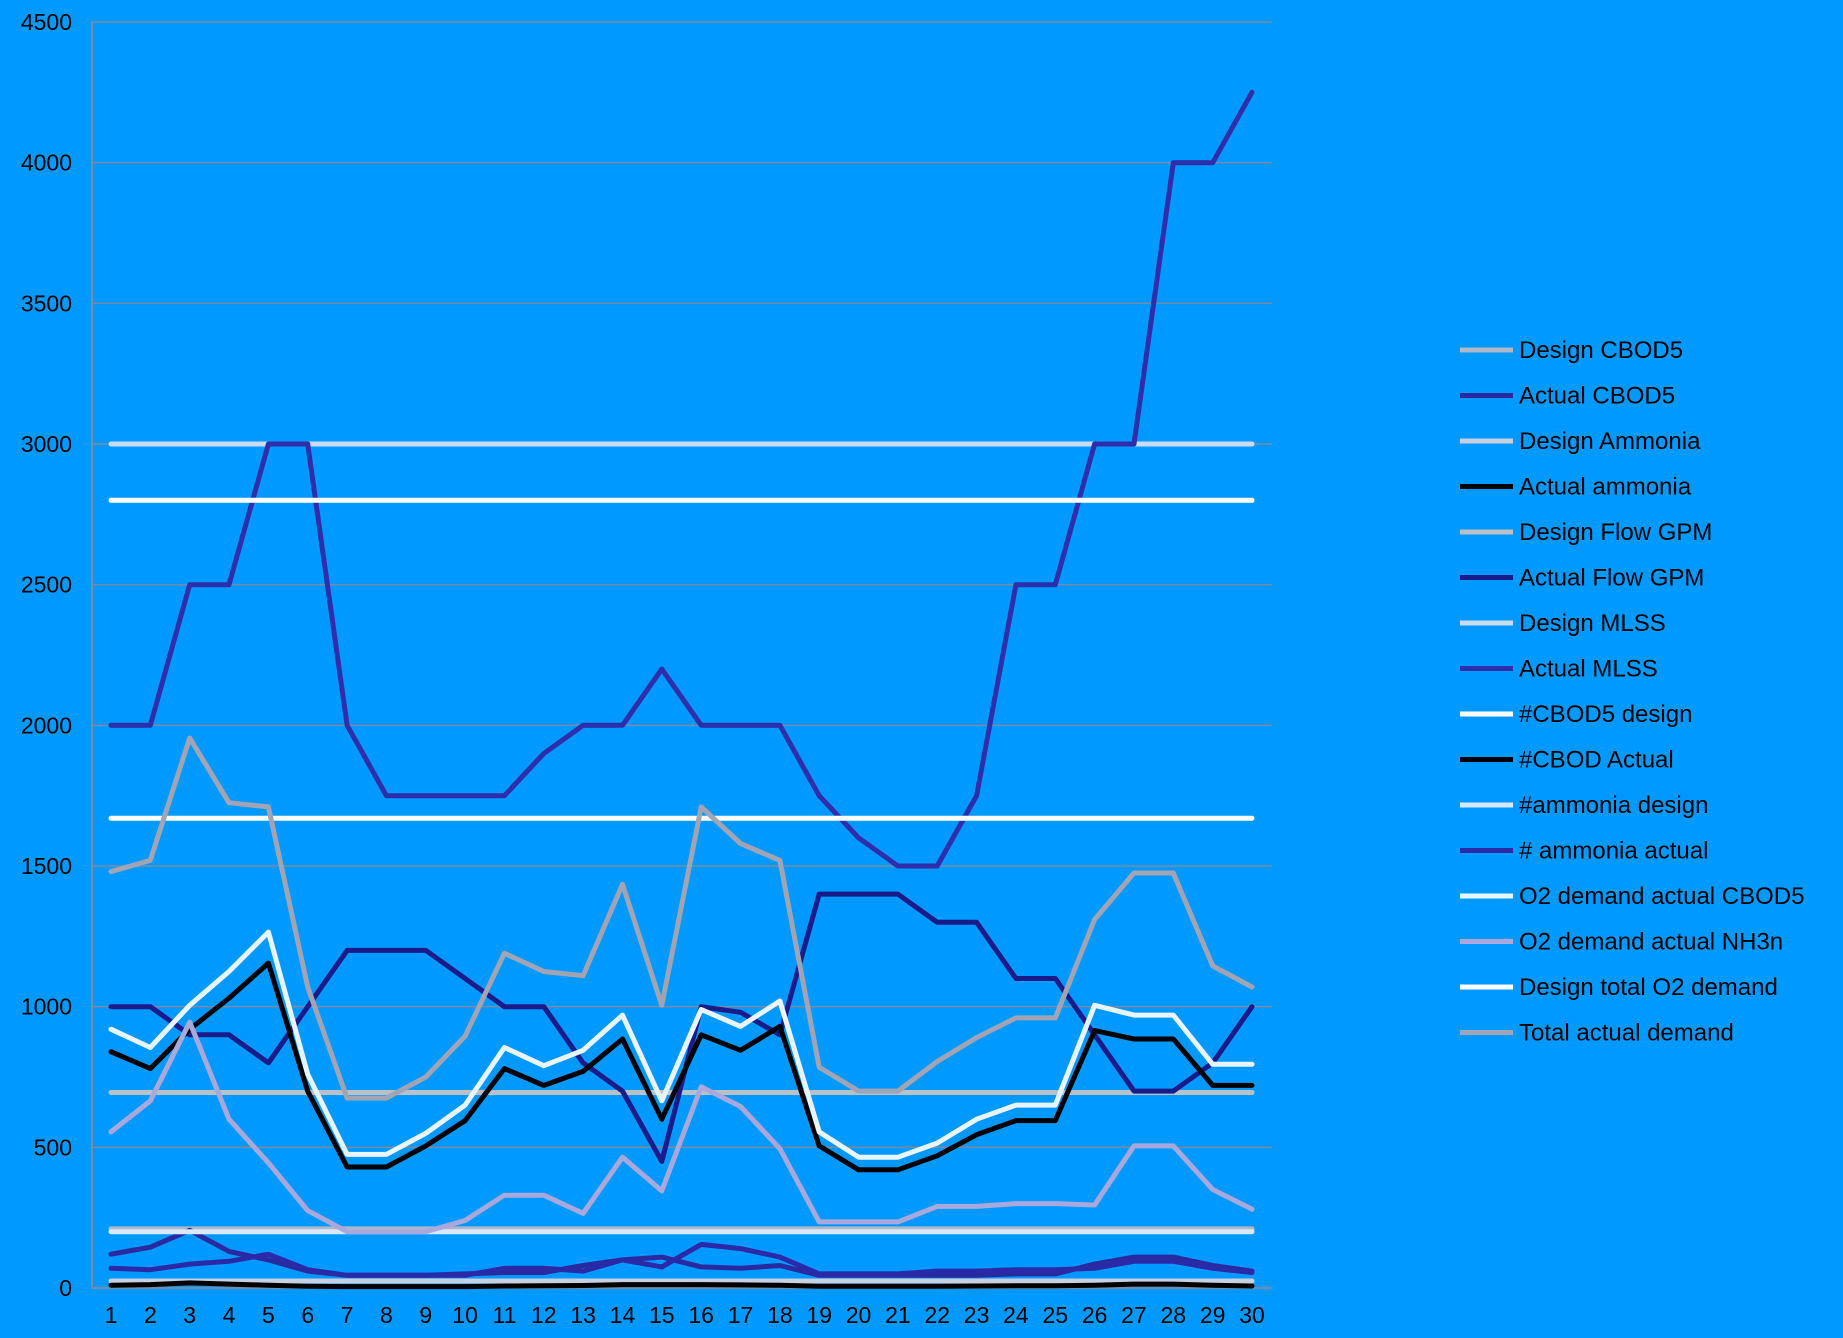  I want to click on y-tick-label: 2500, so click(46, 585).